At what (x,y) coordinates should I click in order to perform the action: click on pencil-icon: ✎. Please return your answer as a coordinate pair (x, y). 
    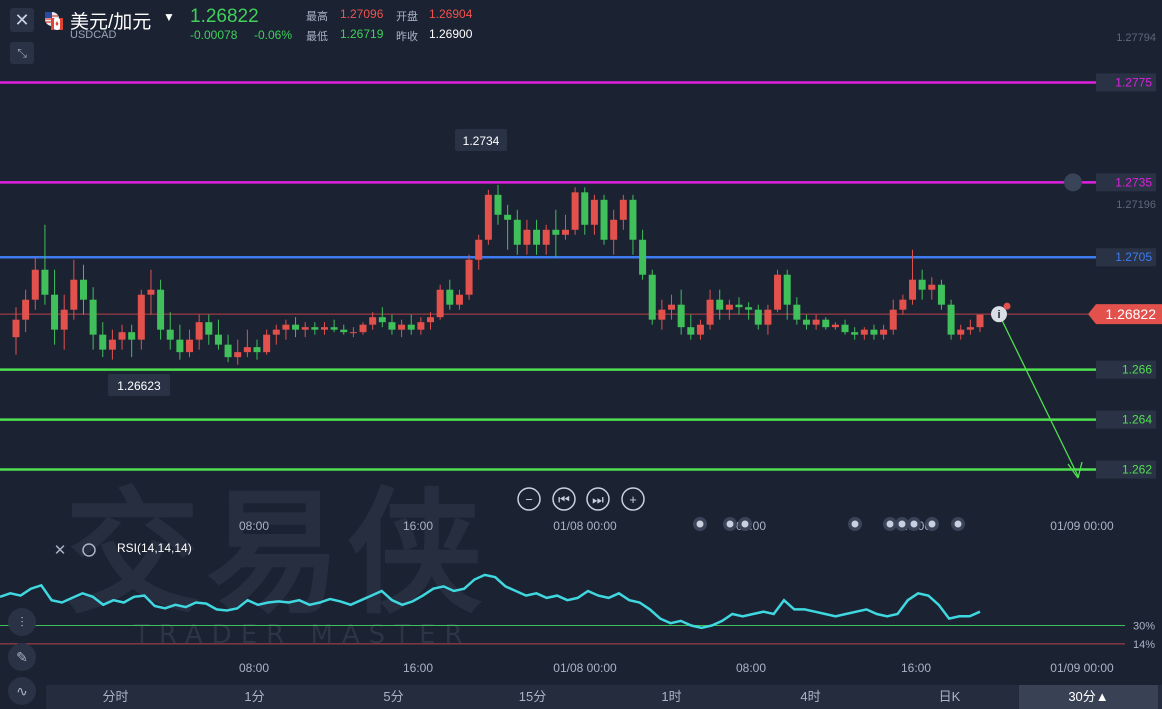
    Looking at the image, I should click on (22, 657).